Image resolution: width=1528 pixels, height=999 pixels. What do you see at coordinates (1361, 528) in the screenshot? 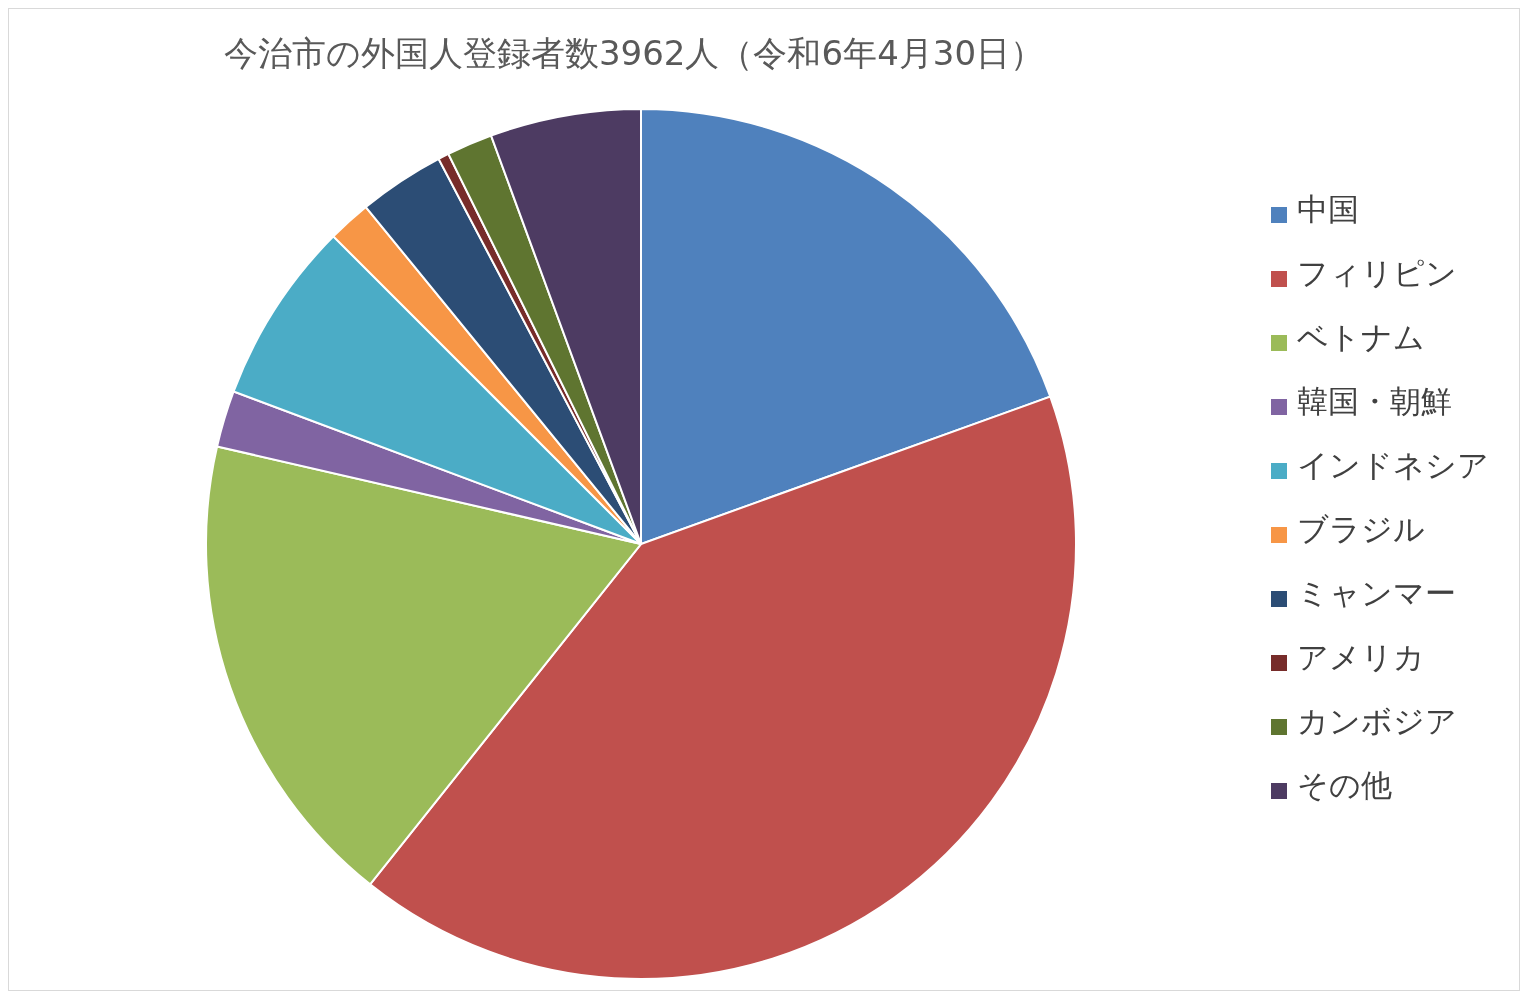
I see `legend-label: ブラジル` at bounding box center [1361, 528].